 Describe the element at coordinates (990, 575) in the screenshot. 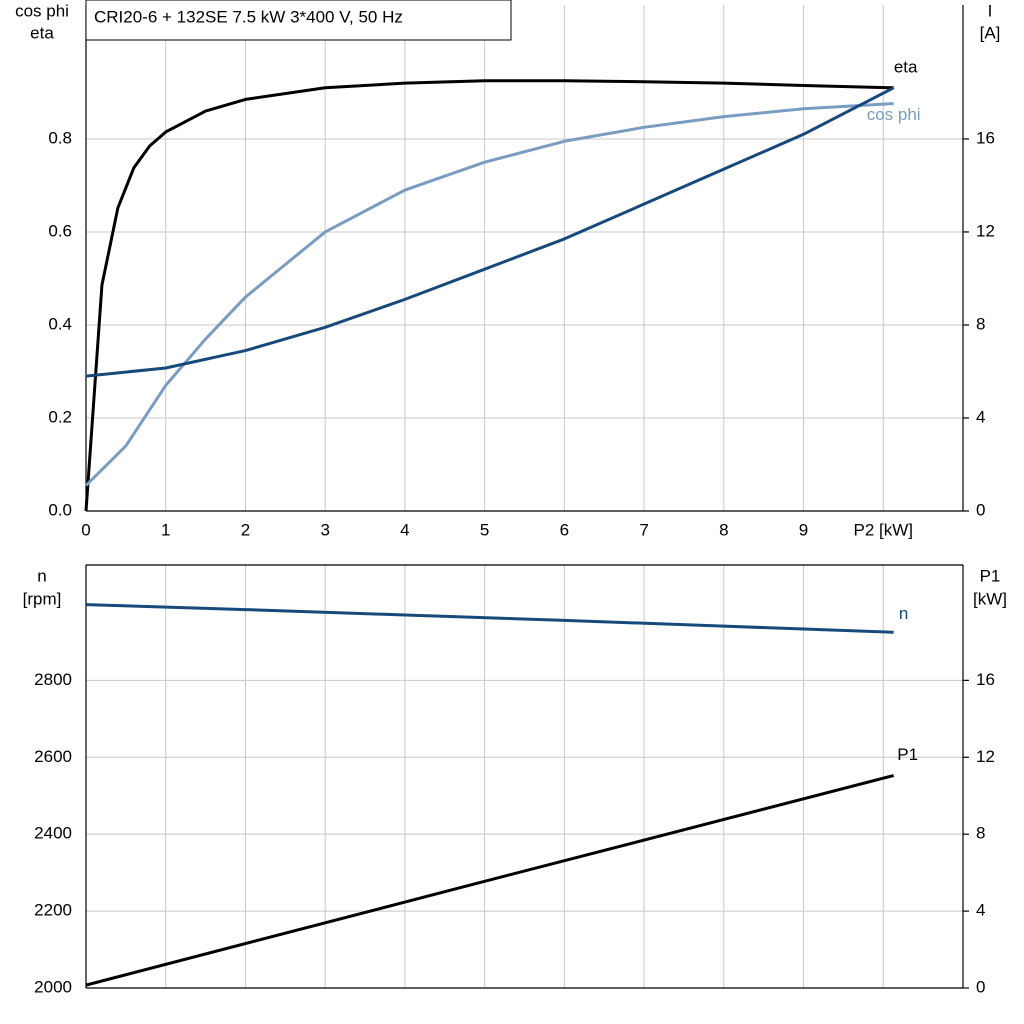

I see `y2-axis-label: P1` at that location.